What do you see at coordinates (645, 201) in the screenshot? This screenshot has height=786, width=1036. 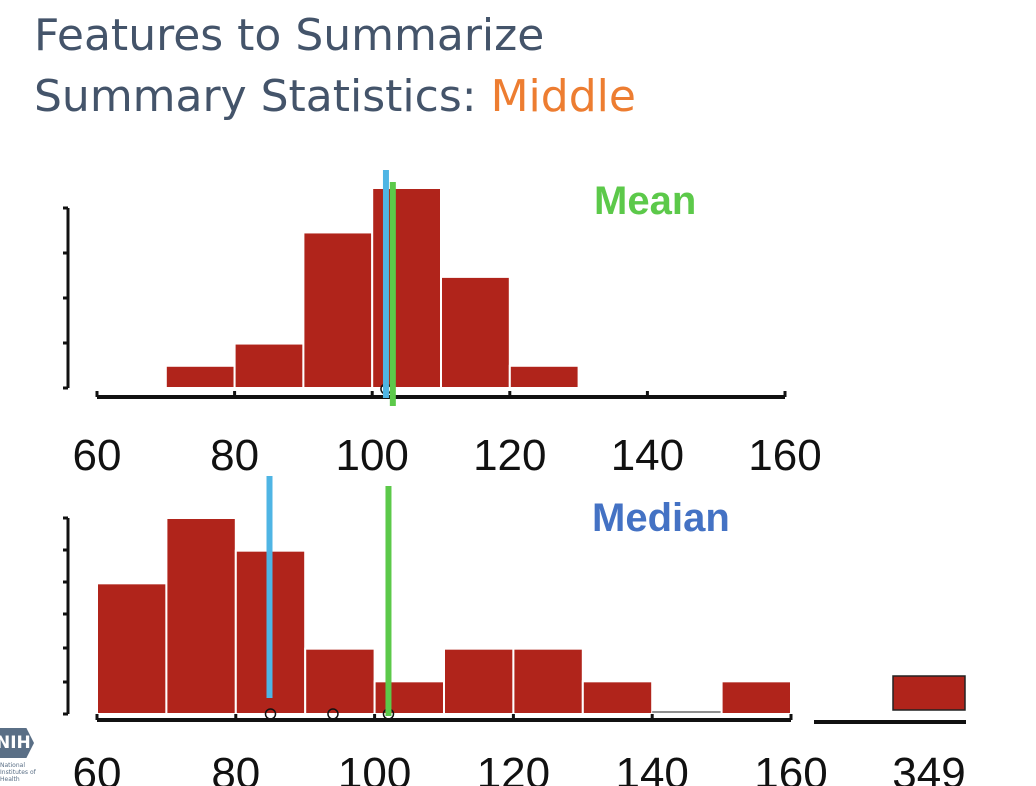 I see `chart-label-mean: Mean` at bounding box center [645, 201].